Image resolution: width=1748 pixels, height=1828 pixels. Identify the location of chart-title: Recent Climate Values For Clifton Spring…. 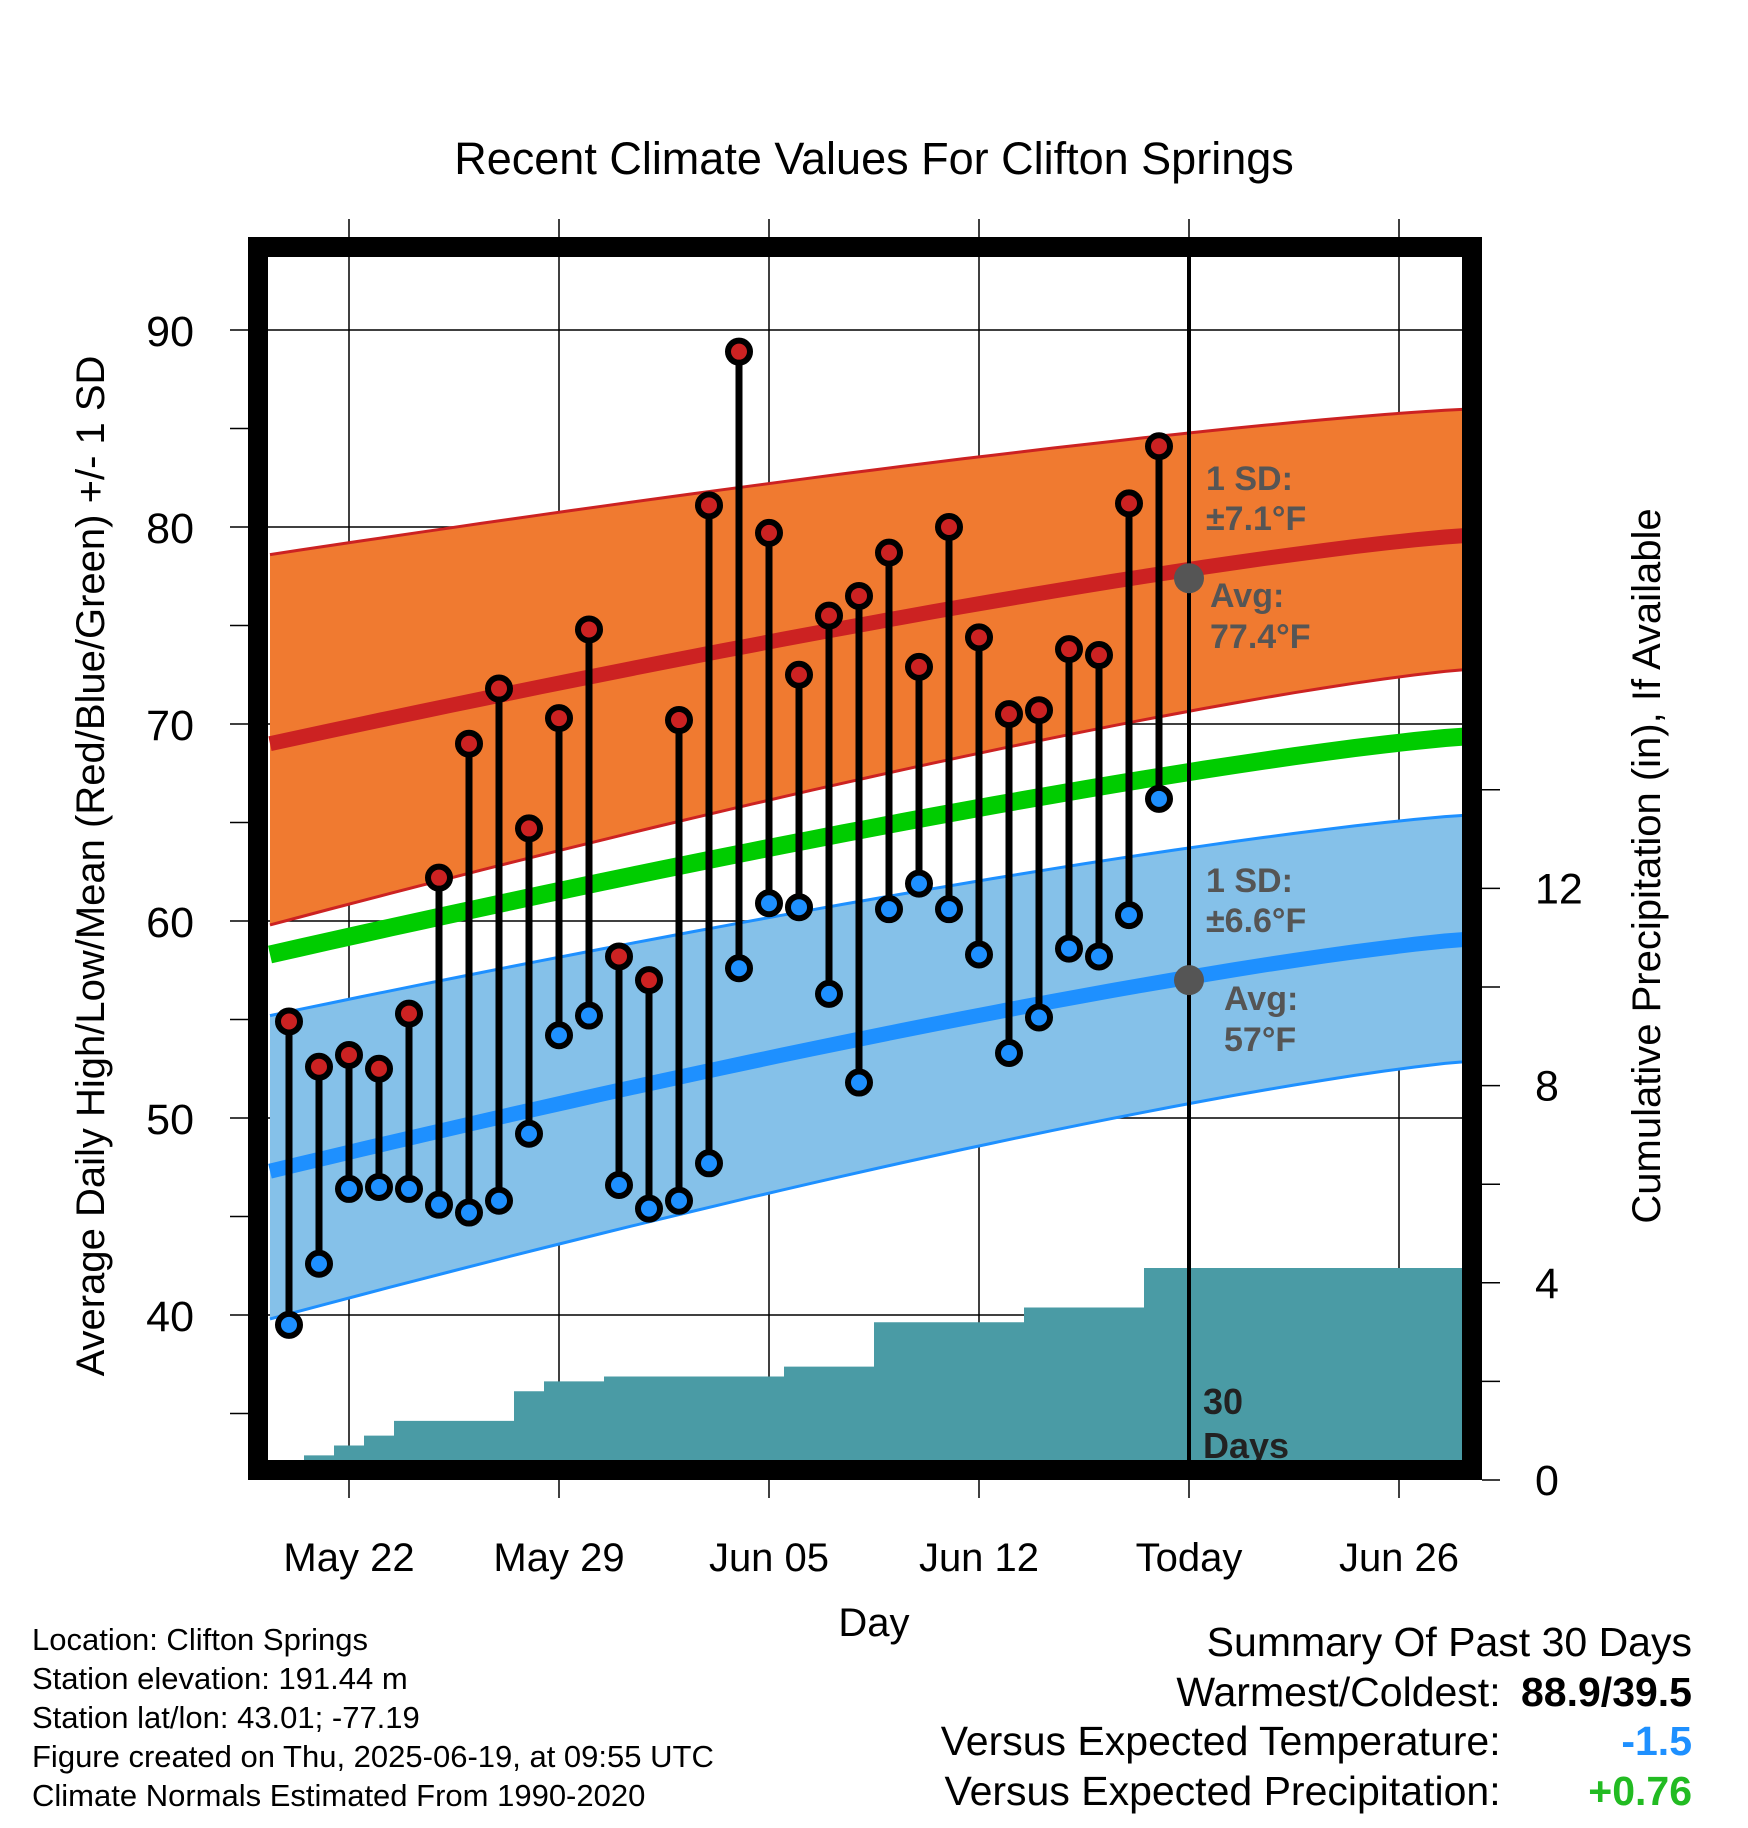
(874, 158).